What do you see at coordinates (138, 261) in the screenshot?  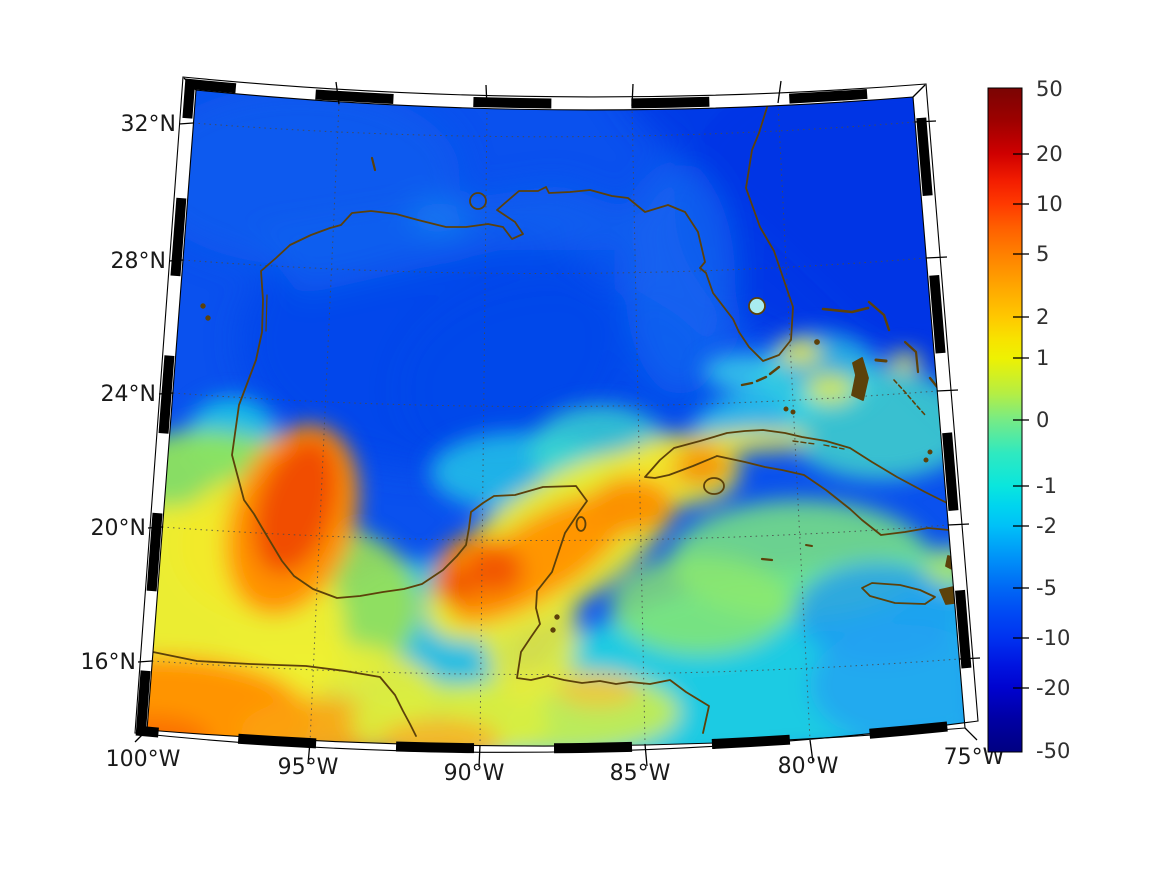 I see `lat-tick-label: 28°N` at bounding box center [138, 261].